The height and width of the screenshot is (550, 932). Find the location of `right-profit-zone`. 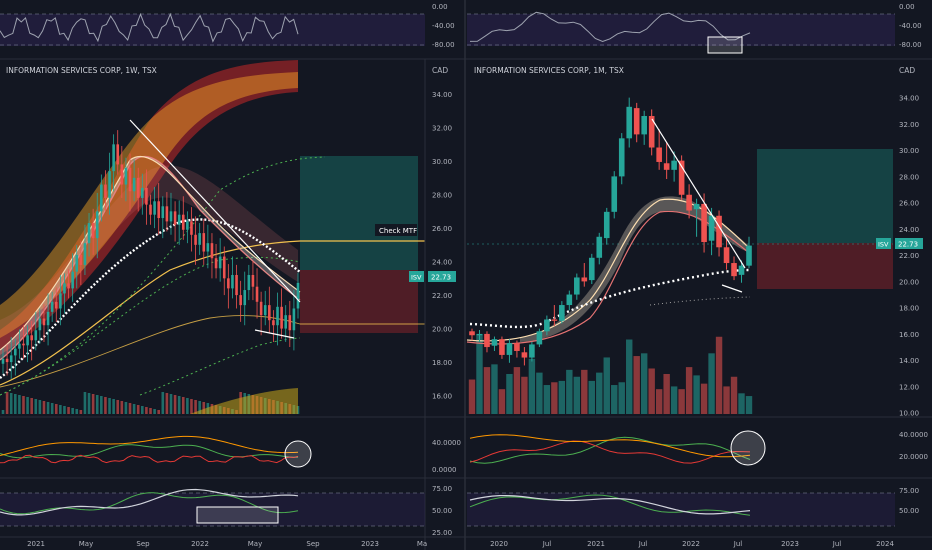

right-profit-zone is located at coordinates (825, 196).